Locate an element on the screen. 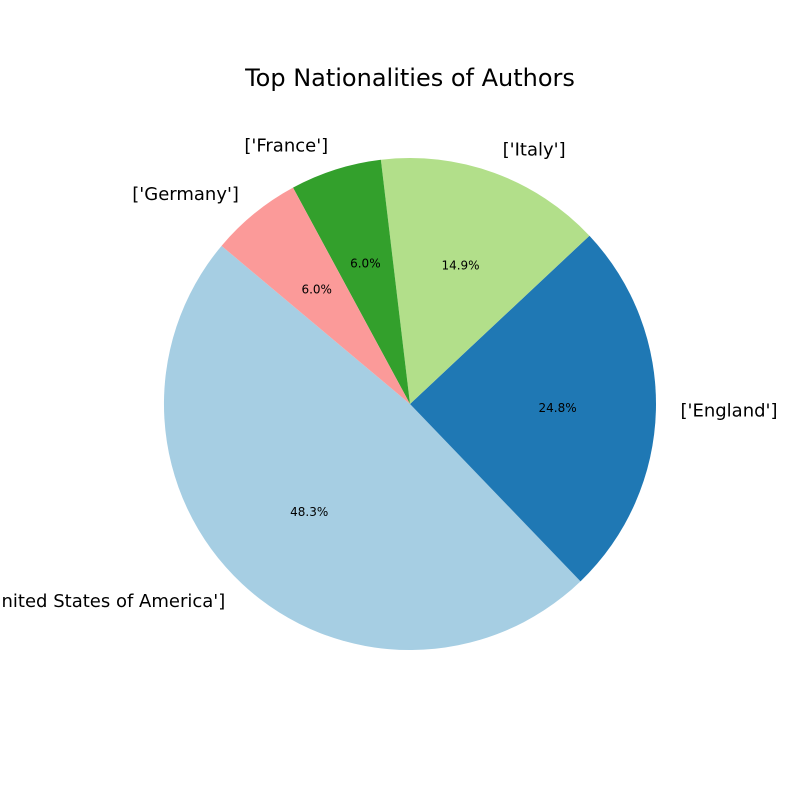  chart-title: Top Nationalities of Authors is located at coordinates (409, 78).